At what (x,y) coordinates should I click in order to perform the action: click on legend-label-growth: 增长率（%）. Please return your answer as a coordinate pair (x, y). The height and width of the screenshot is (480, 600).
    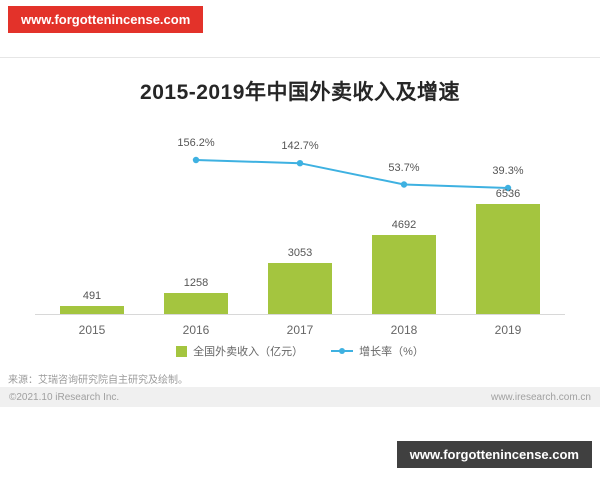
    Looking at the image, I should click on (391, 352).